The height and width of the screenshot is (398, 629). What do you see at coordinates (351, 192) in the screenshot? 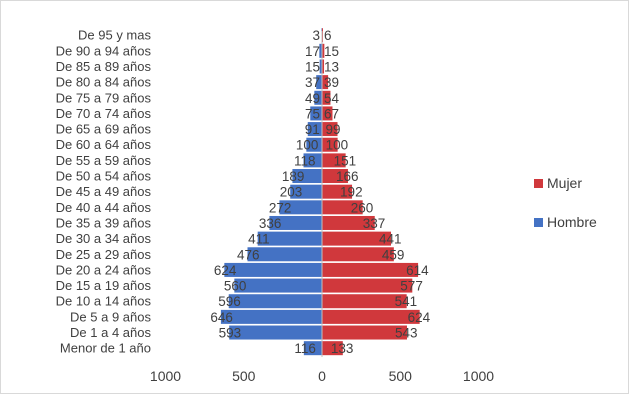
I see `value-label-mujer: 192` at bounding box center [351, 192].